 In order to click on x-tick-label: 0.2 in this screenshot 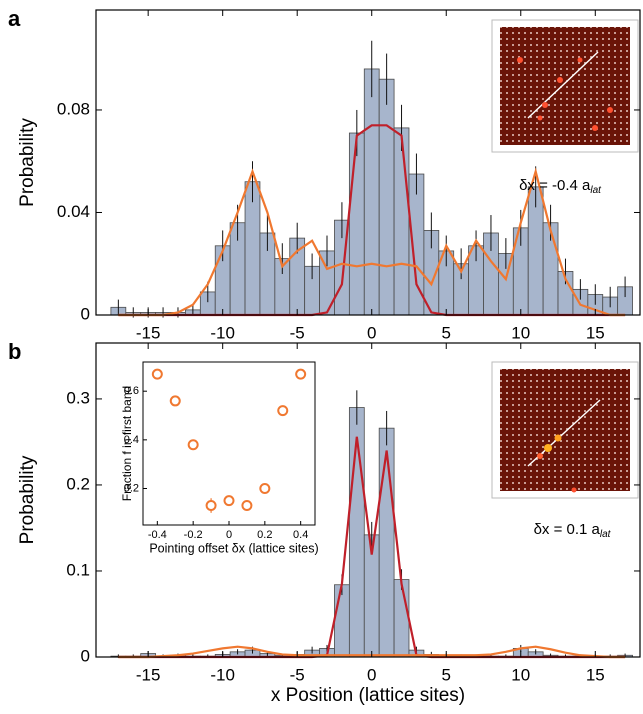, I will do `click(264, 535)`.